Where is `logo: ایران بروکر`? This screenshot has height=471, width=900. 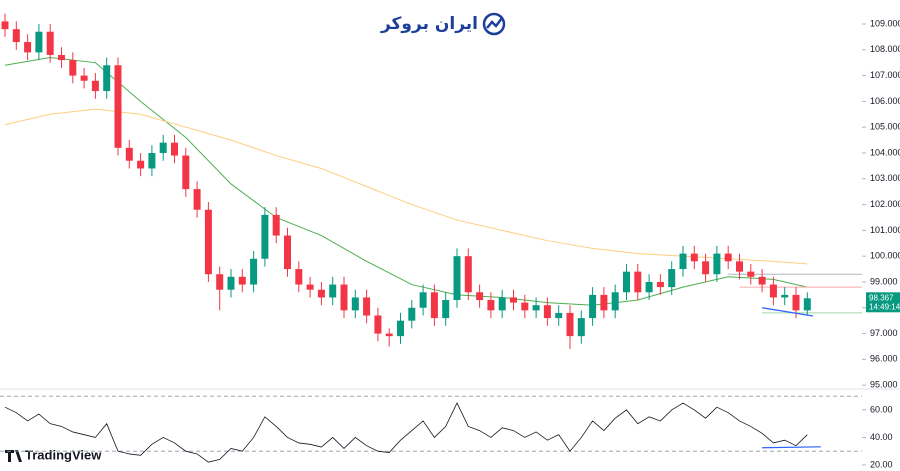
logo: ایران بروکر is located at coordinates (443, 24).